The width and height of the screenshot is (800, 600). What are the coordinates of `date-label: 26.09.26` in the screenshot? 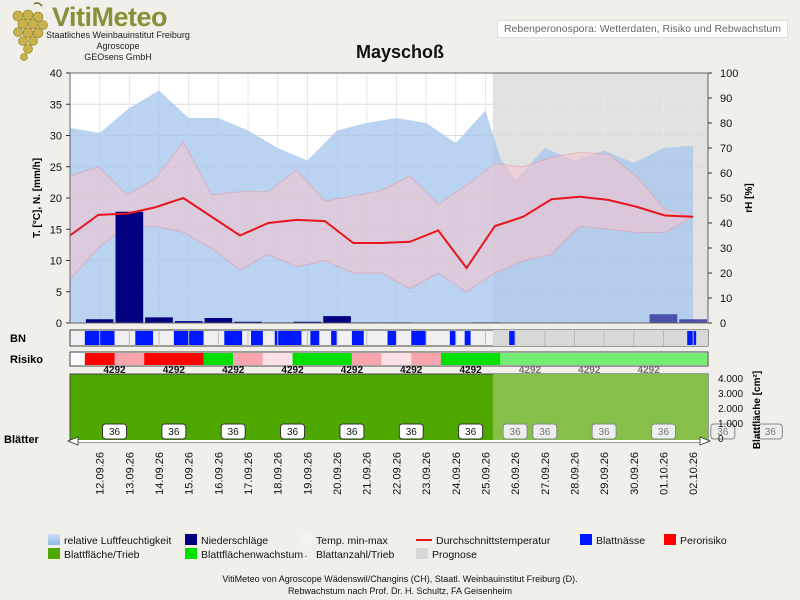 It's located at (516, 473).